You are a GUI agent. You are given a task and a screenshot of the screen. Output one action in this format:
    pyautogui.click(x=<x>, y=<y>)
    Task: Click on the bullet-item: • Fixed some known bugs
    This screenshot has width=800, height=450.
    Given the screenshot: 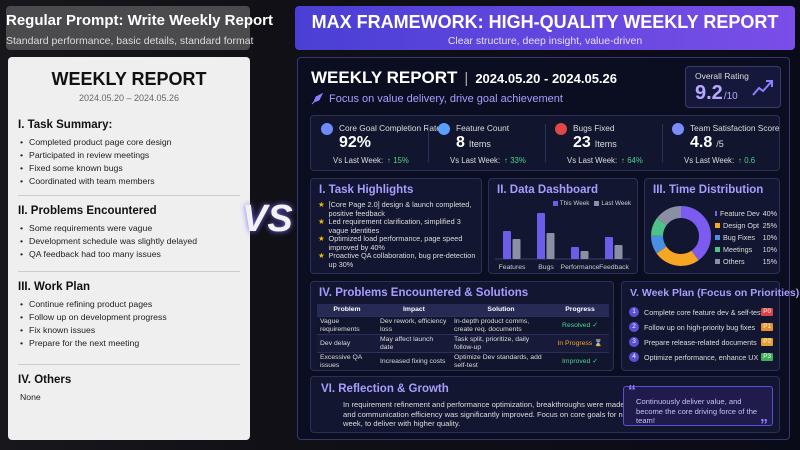 What is the action you would take?
    pyautogui.click(x=71, y=168)
    